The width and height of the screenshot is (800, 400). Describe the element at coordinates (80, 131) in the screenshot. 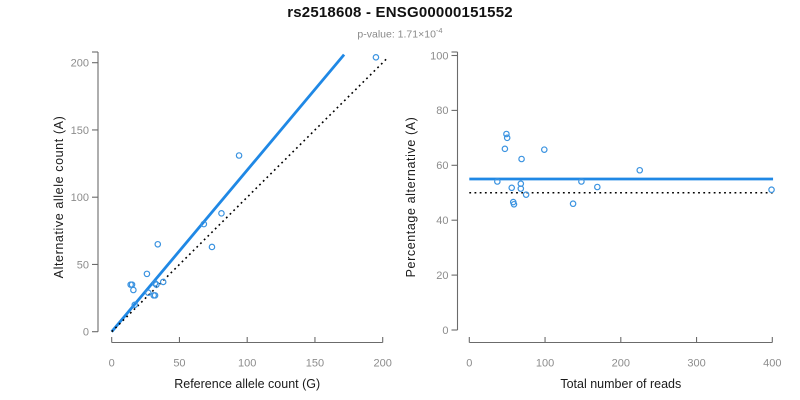

I see `y-tick-label: 150` at that location.